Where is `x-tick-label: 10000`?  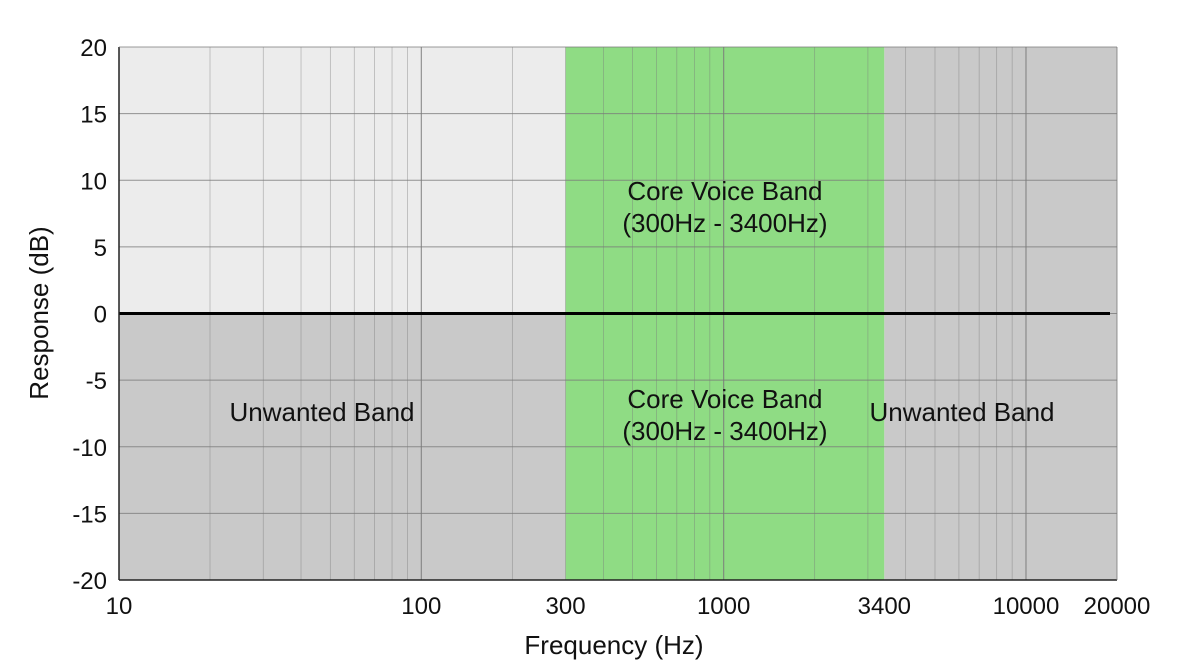
x-tick-label: 10000 is located at coordinates (1026, 606).